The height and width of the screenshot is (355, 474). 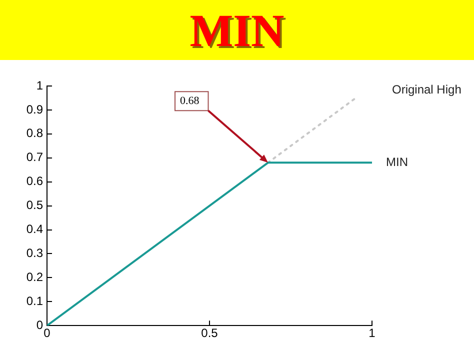 I want to click on y-tick-label: 0.5, so click(x=35, y=205).